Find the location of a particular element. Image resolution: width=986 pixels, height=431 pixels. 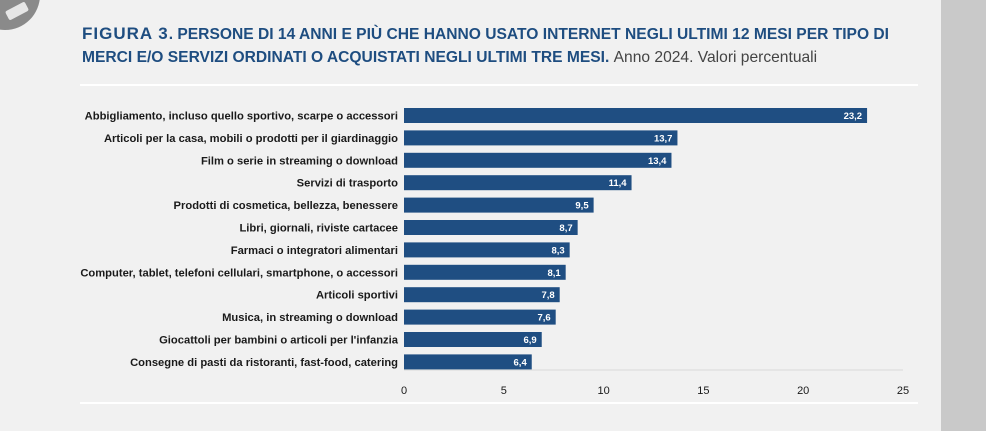

data-label: 8,7 is located at coordinates (565, 228).